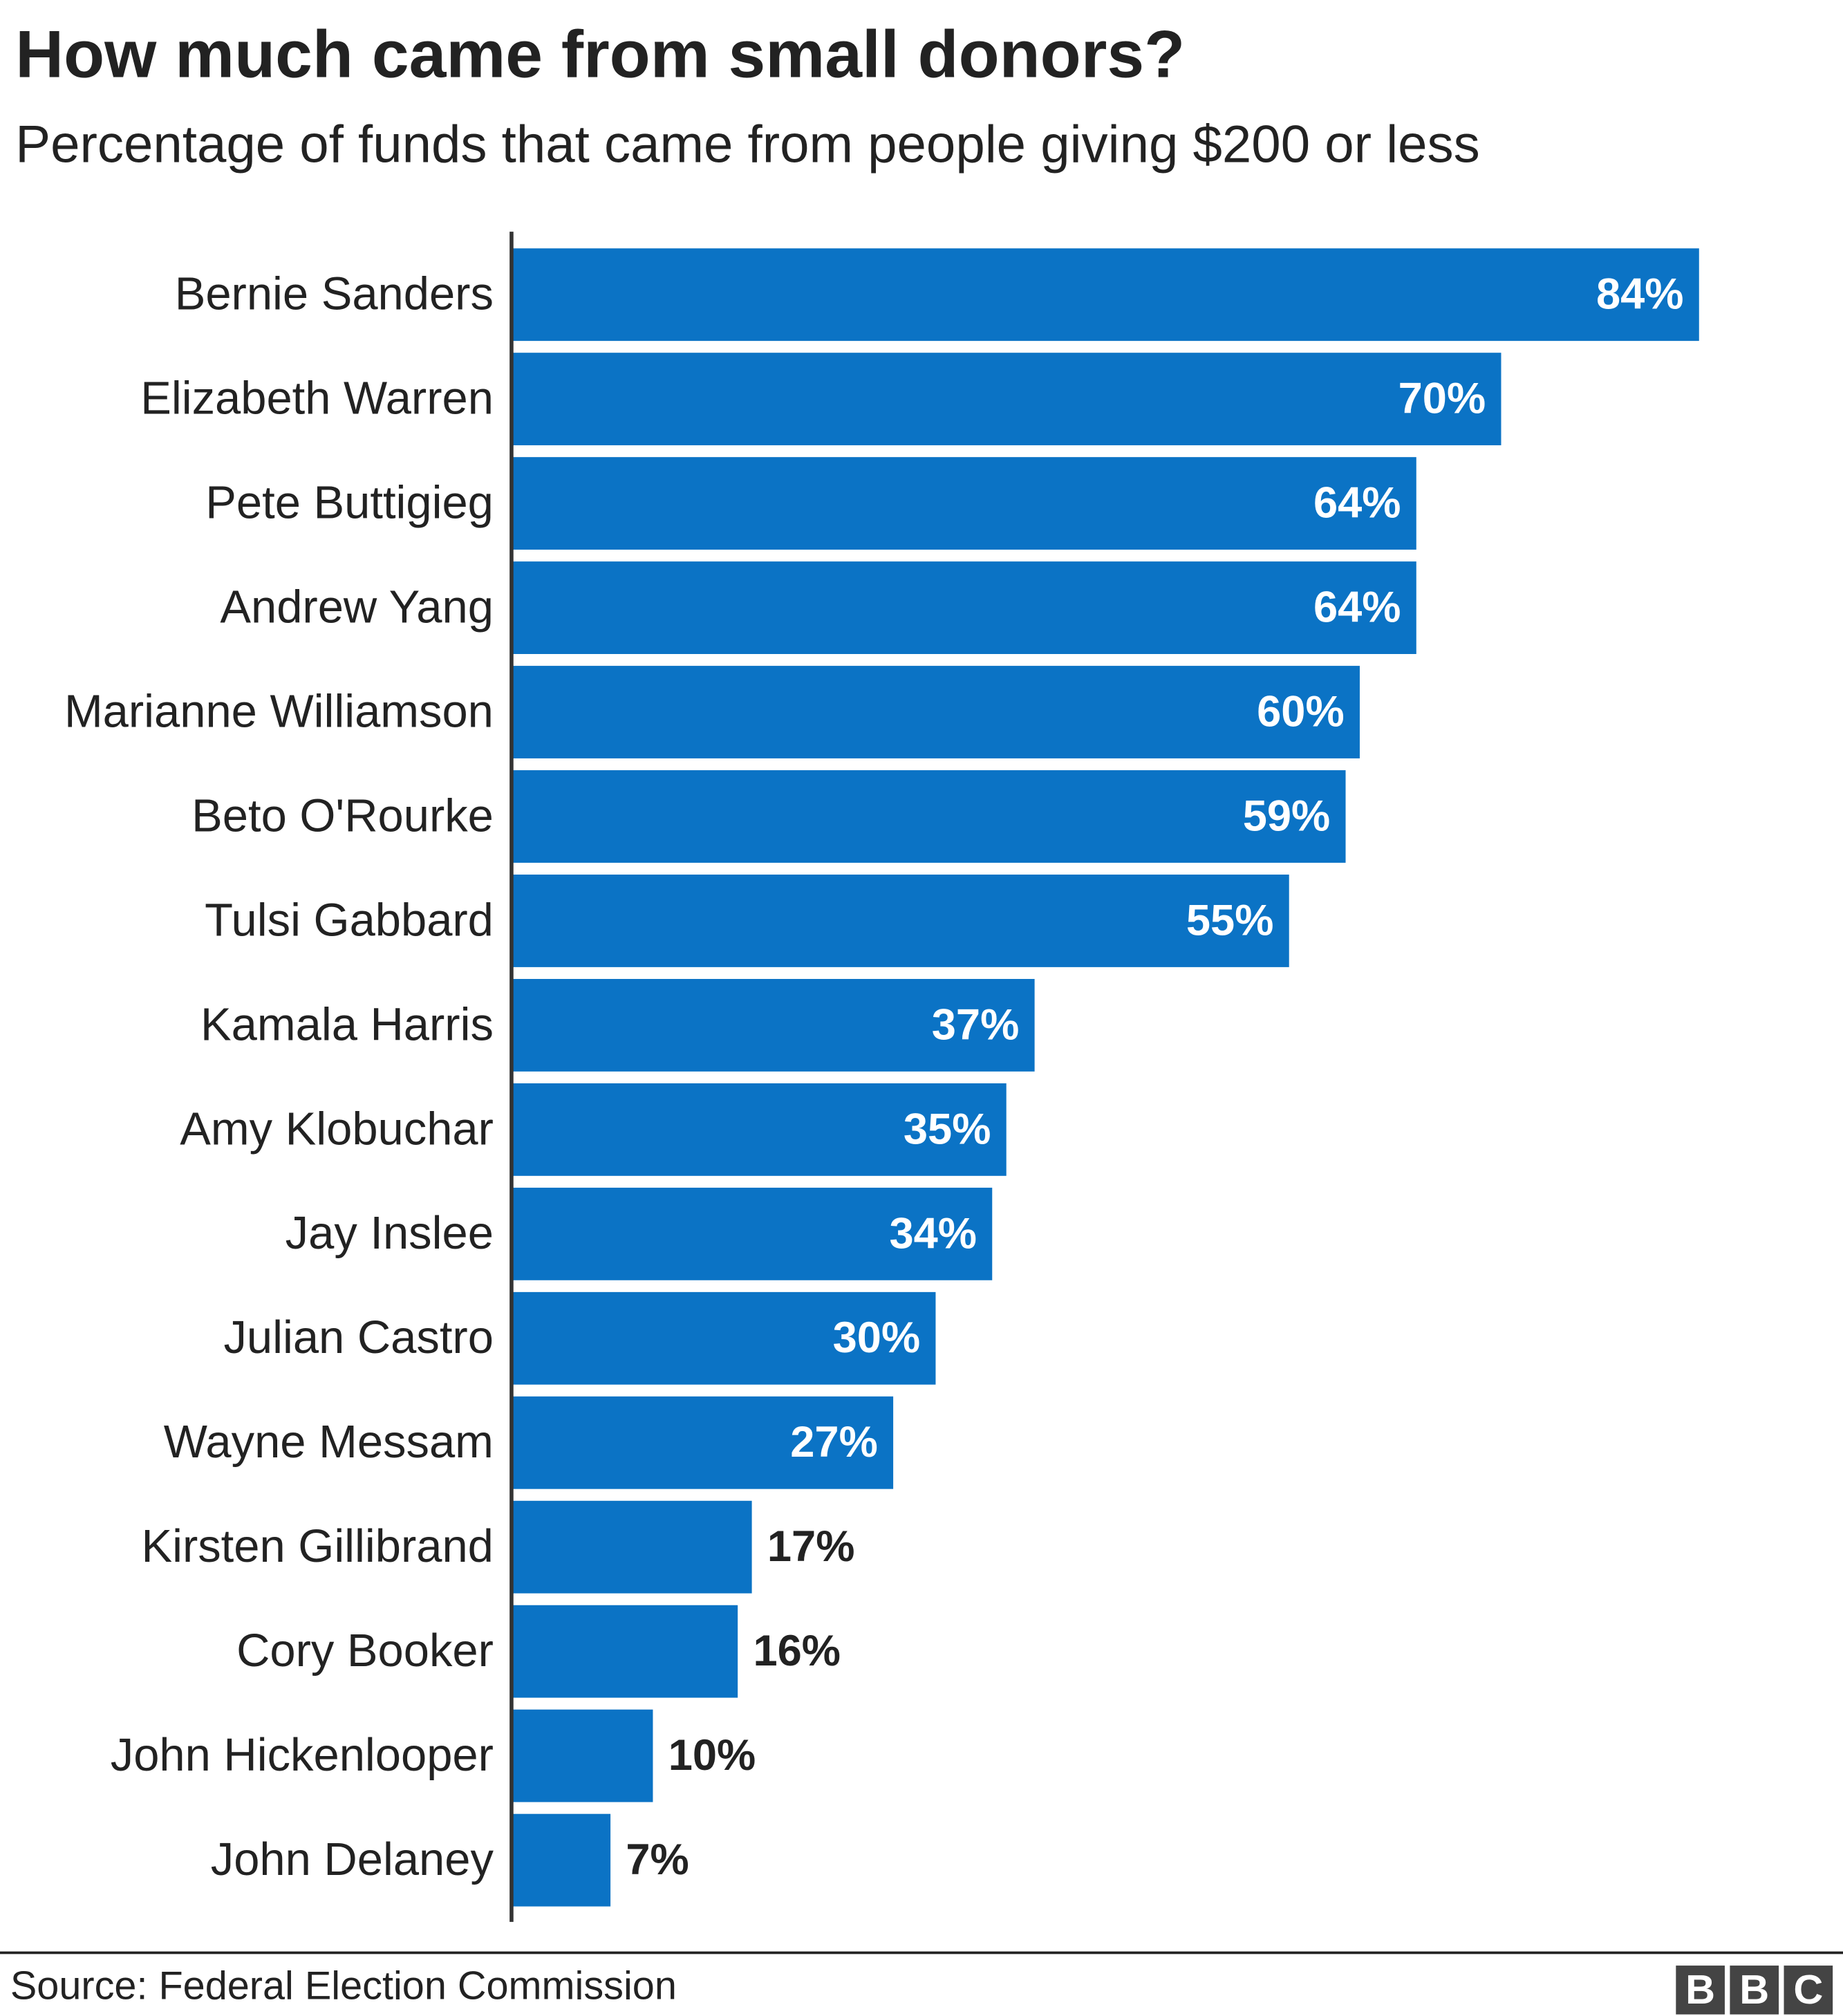 The width and height of the screenshot is (1843, 2016). What do you see at coordinates (834, 1442) in the screenshot?
I see `value-label: 27%` at bounding box center [834, 1442].